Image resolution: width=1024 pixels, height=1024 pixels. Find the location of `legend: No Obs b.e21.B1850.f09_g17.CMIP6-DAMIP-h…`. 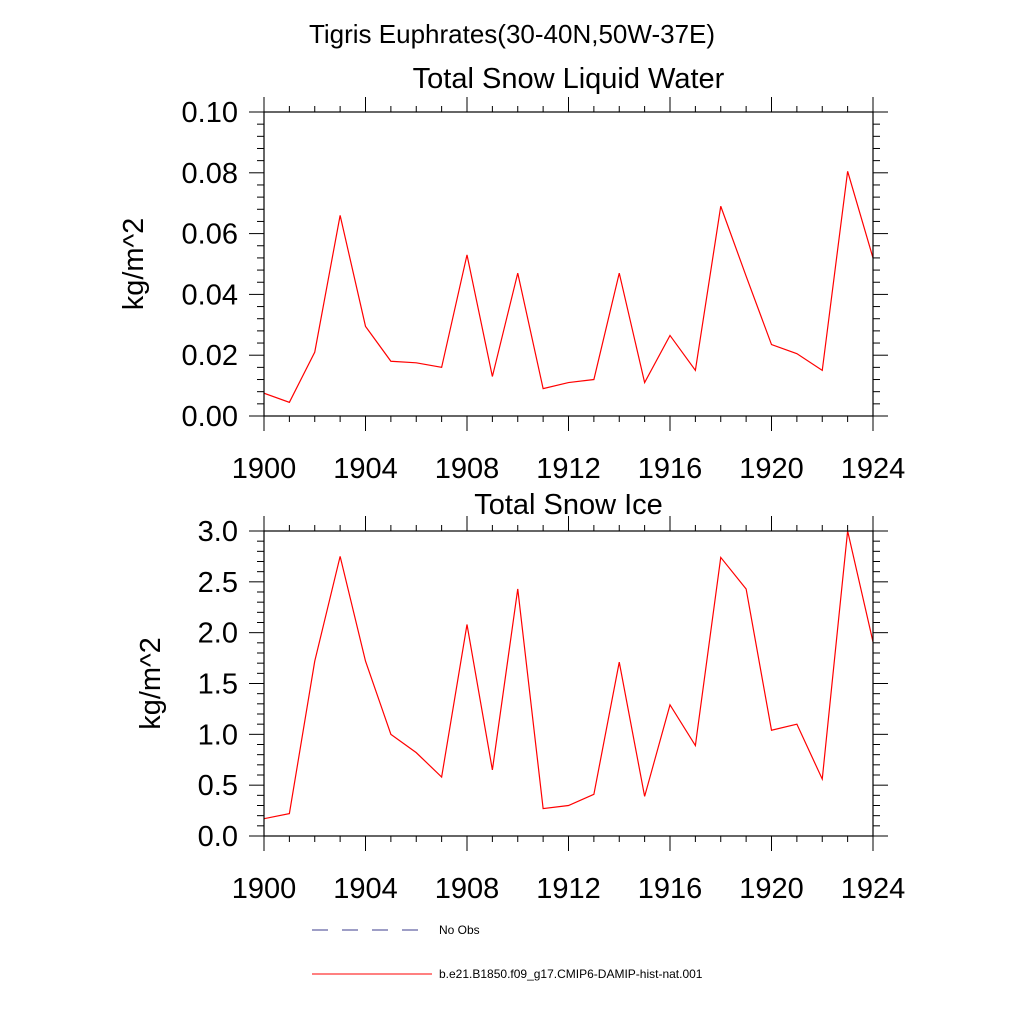

legend: No Obs b.e21.B1850.f09_g17.CMIP6-DAMIP-h… is located at coordinates (507, 952).